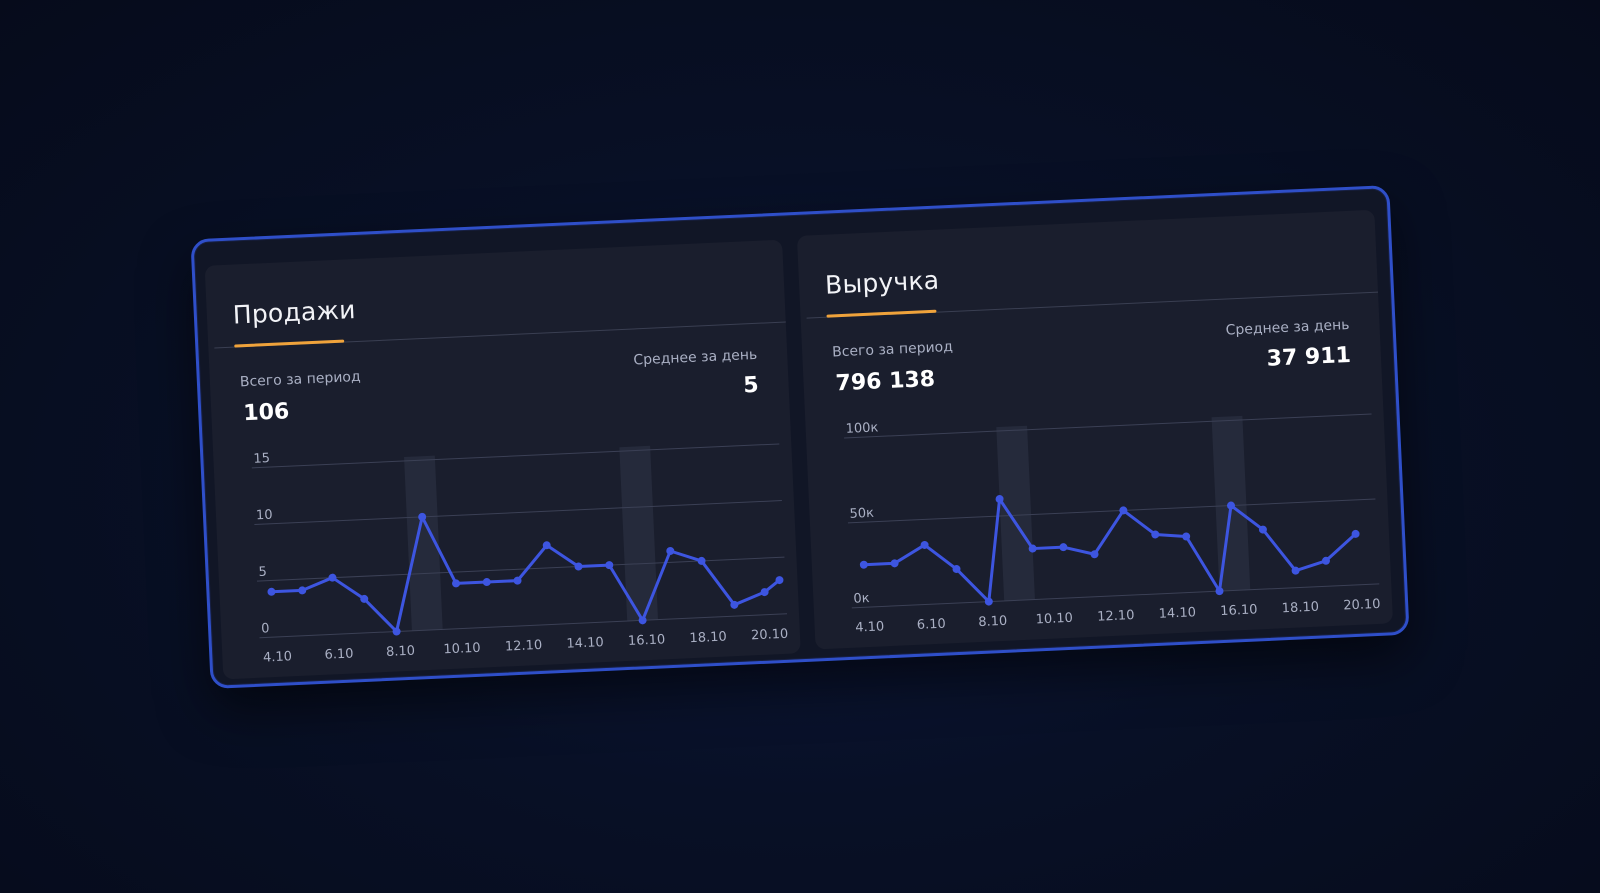 This screenshot has height=893, width=1600. I want to click on average-value: 5, so click(751, 385).